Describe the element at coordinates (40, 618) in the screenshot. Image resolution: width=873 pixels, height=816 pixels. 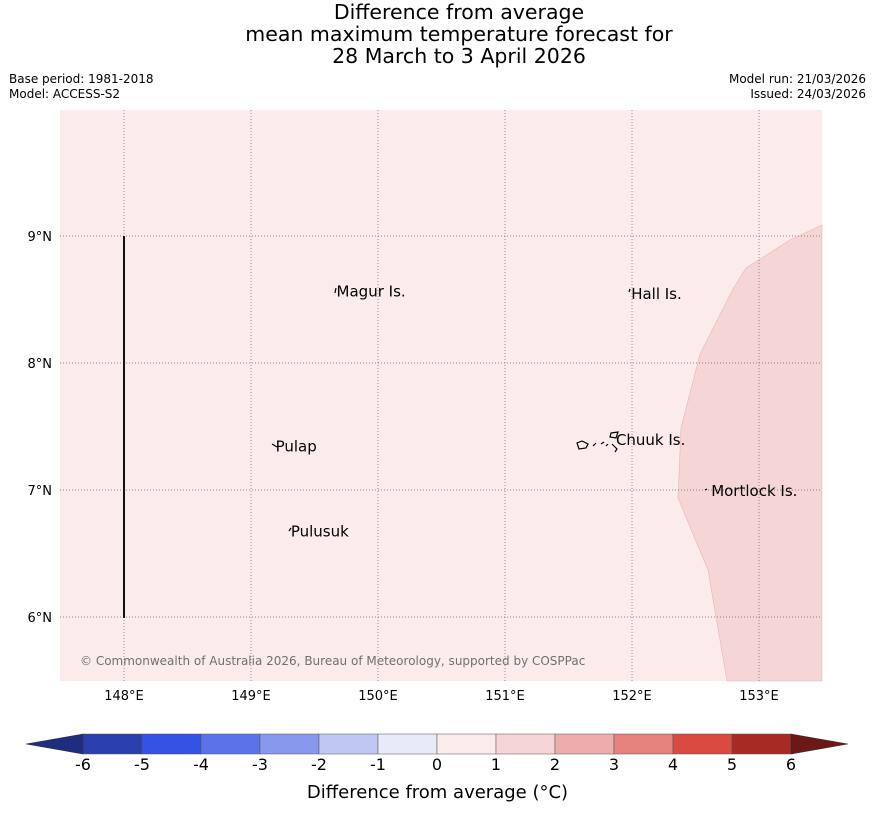
I see `lat-label: 6°N` at that location.